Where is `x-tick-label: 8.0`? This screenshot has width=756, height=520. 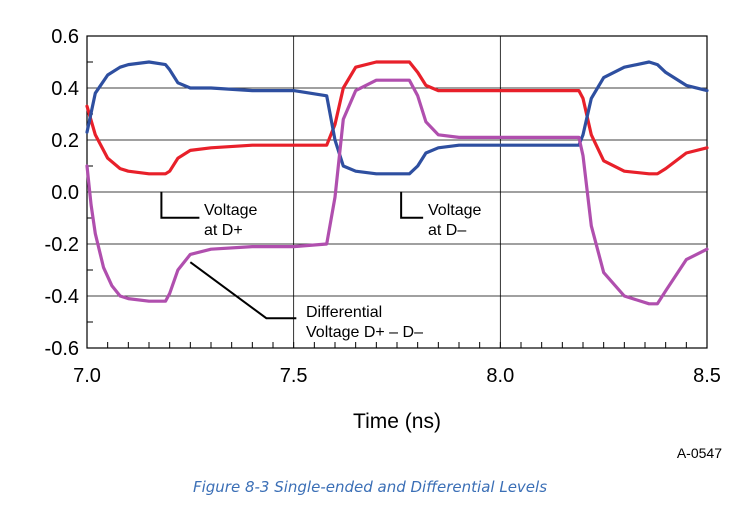 x-tick-label: 8.0 is located at coordinates (500, 376).